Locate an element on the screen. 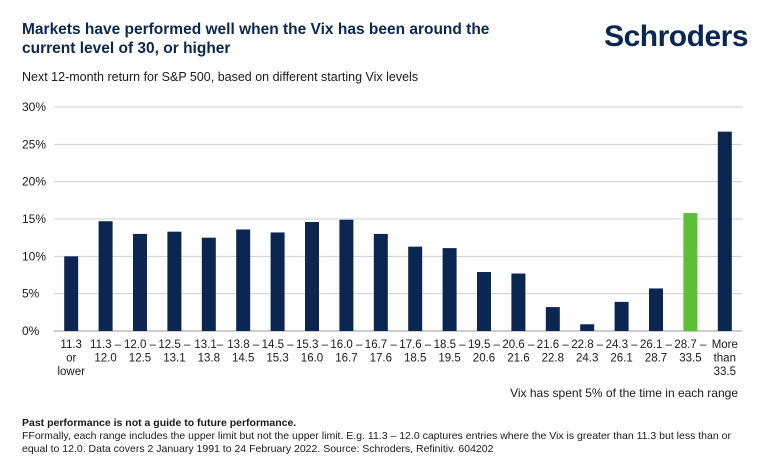  x-tick-label: More than 33.5 is located at coordinates (725, 358).